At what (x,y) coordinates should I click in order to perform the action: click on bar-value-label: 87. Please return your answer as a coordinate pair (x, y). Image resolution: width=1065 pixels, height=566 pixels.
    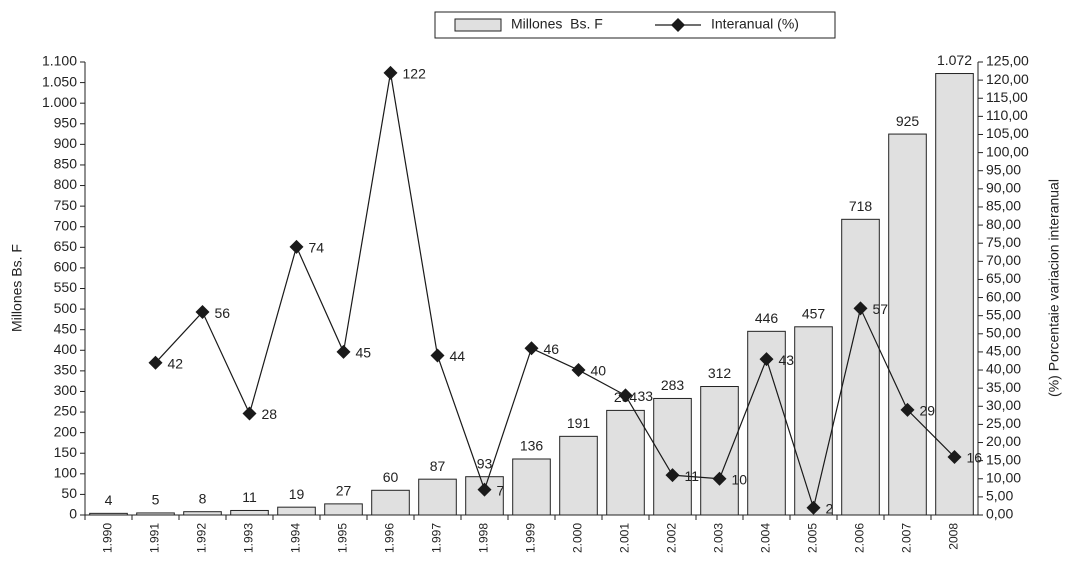
    Looking at the image, I should click on (438, 466).